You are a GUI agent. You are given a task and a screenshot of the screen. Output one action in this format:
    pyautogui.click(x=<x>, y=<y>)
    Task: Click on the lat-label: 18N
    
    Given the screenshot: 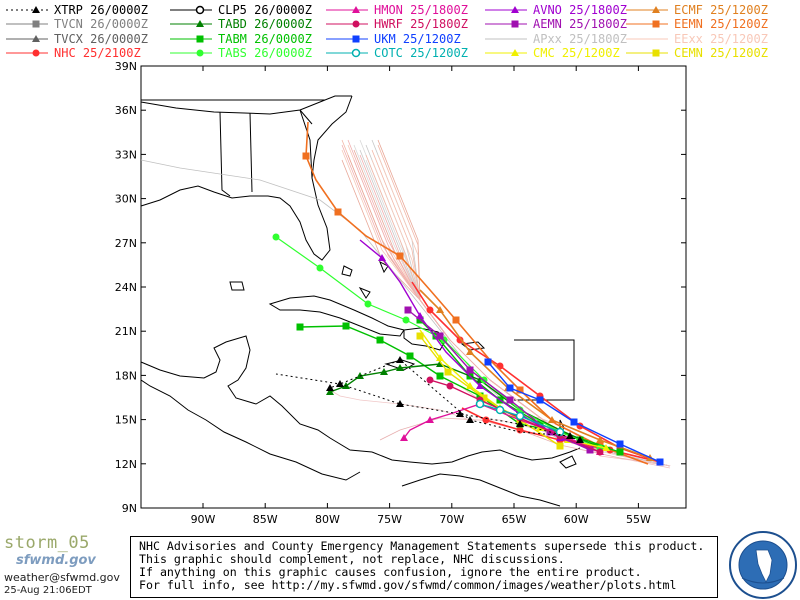 What is the action you would take?
    pyautogui.click(x=126, y=375)
    